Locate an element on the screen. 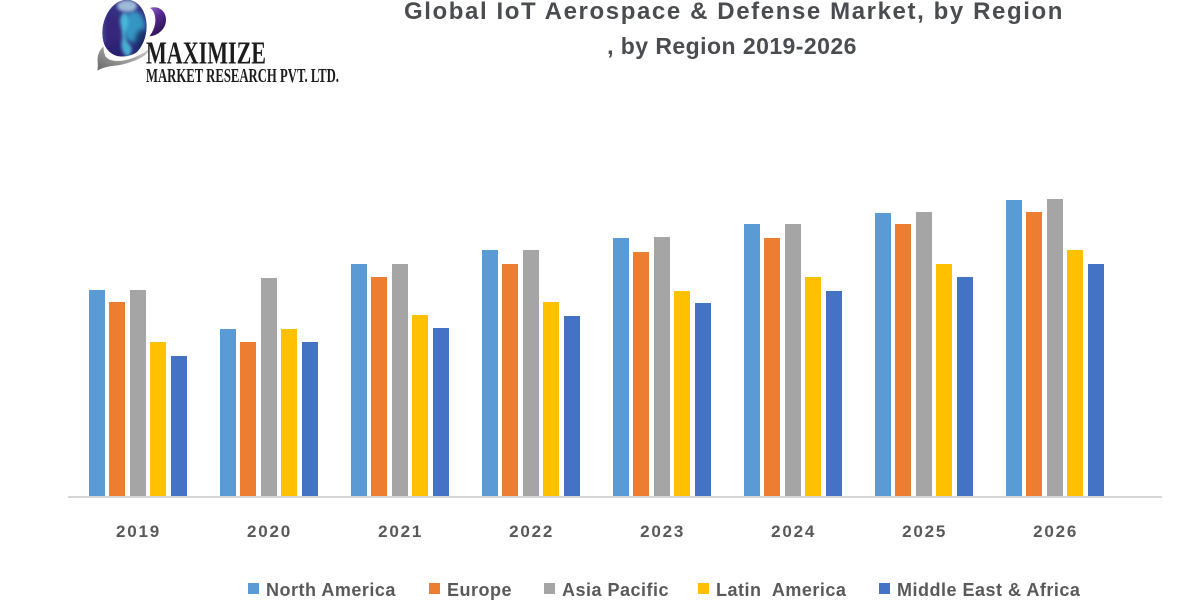  svg-text: MAXIMIZE is located at coordinates (206, 53).